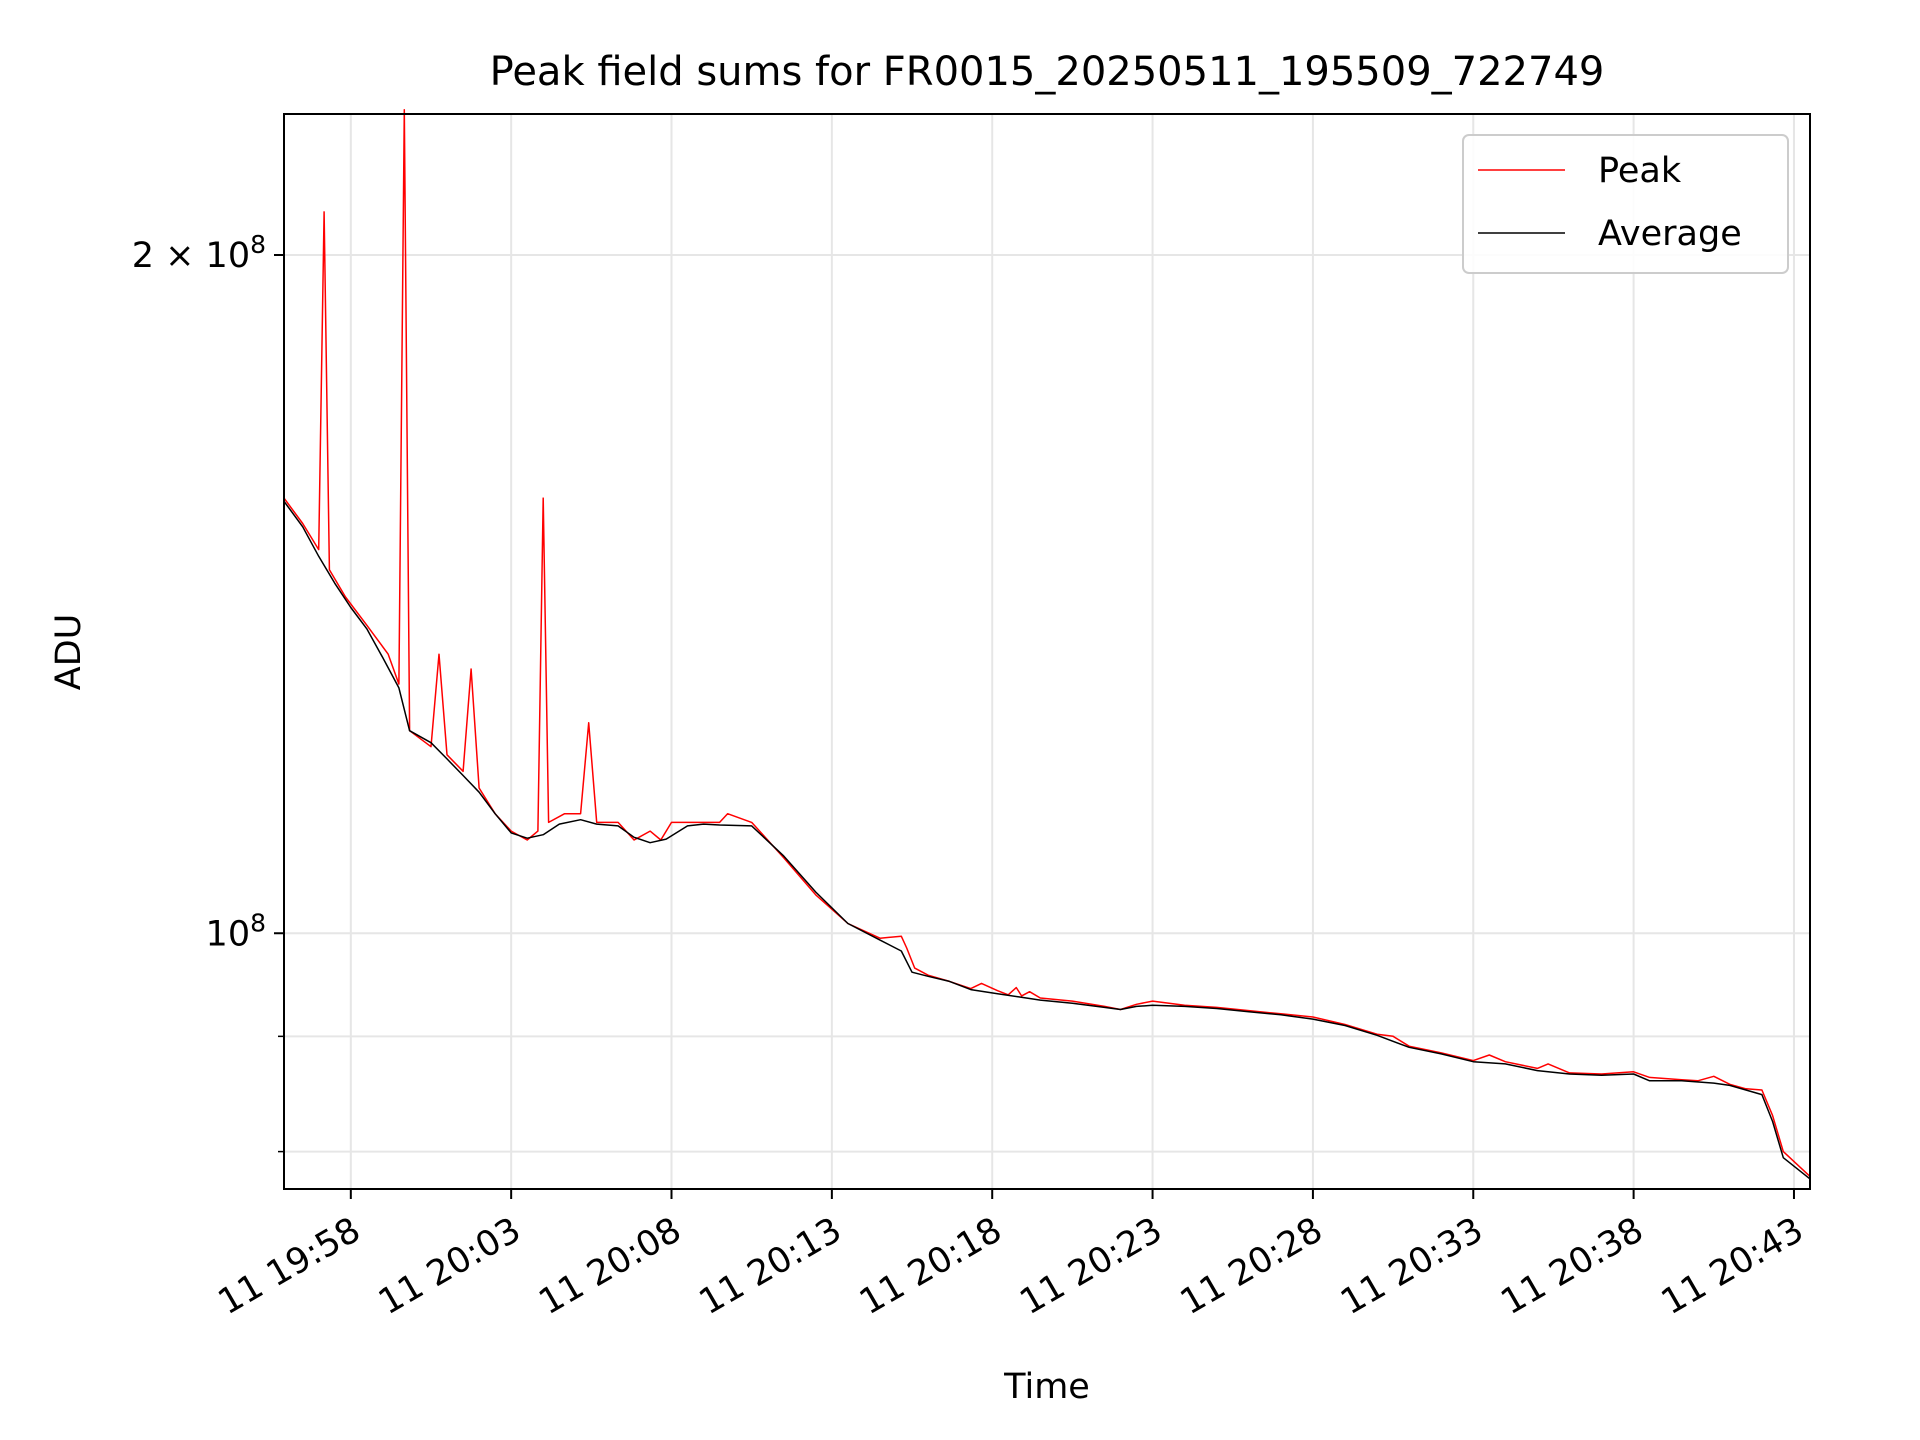 The height and width of the screenshot is (1440, 1920). What do you see at coordinates (208, 691) in the screenshot?
I see `y-axis-ticks: 2 × 108 108` at bounding box center [208, 691].